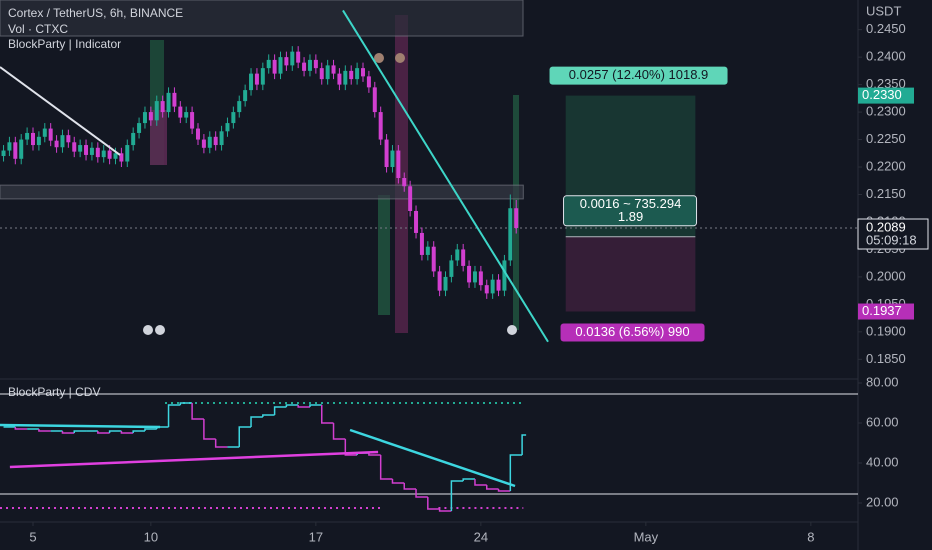 The image size is (932, 550). I want to click on y-tick-label: 0.2250, so click(886, 138).